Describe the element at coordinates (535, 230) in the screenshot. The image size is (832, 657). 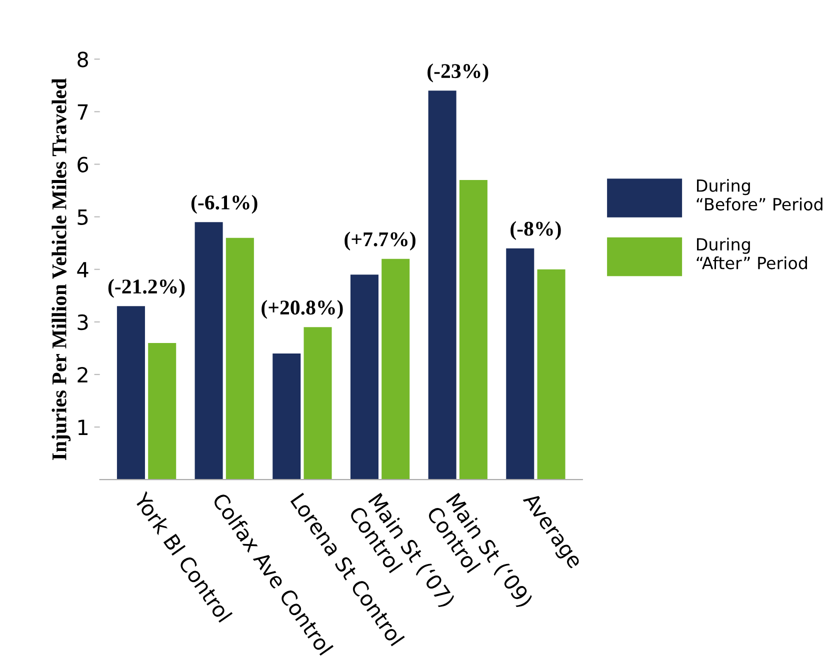
I see `annotation: (-8%)` at that location.